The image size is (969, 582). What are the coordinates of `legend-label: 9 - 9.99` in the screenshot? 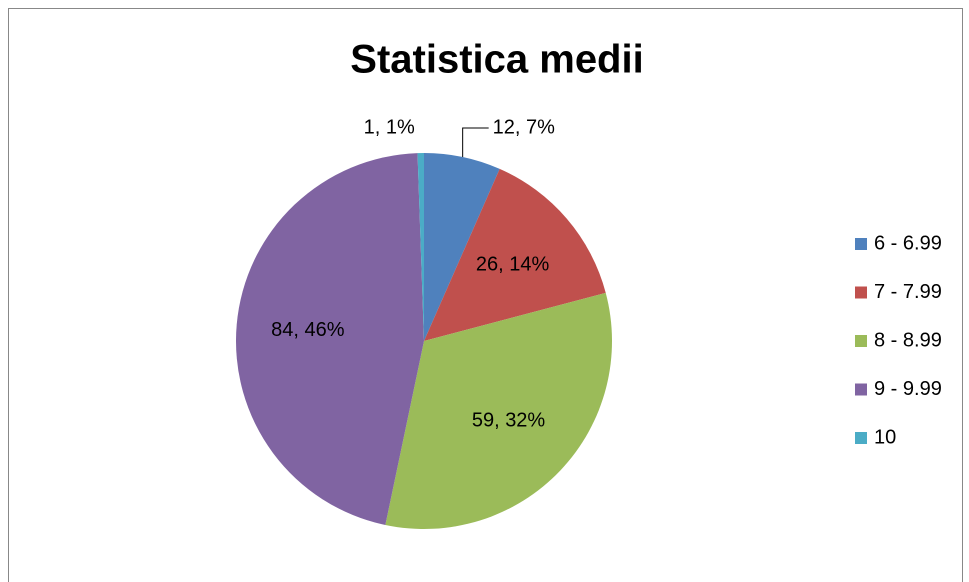 It's located at (908, 389).